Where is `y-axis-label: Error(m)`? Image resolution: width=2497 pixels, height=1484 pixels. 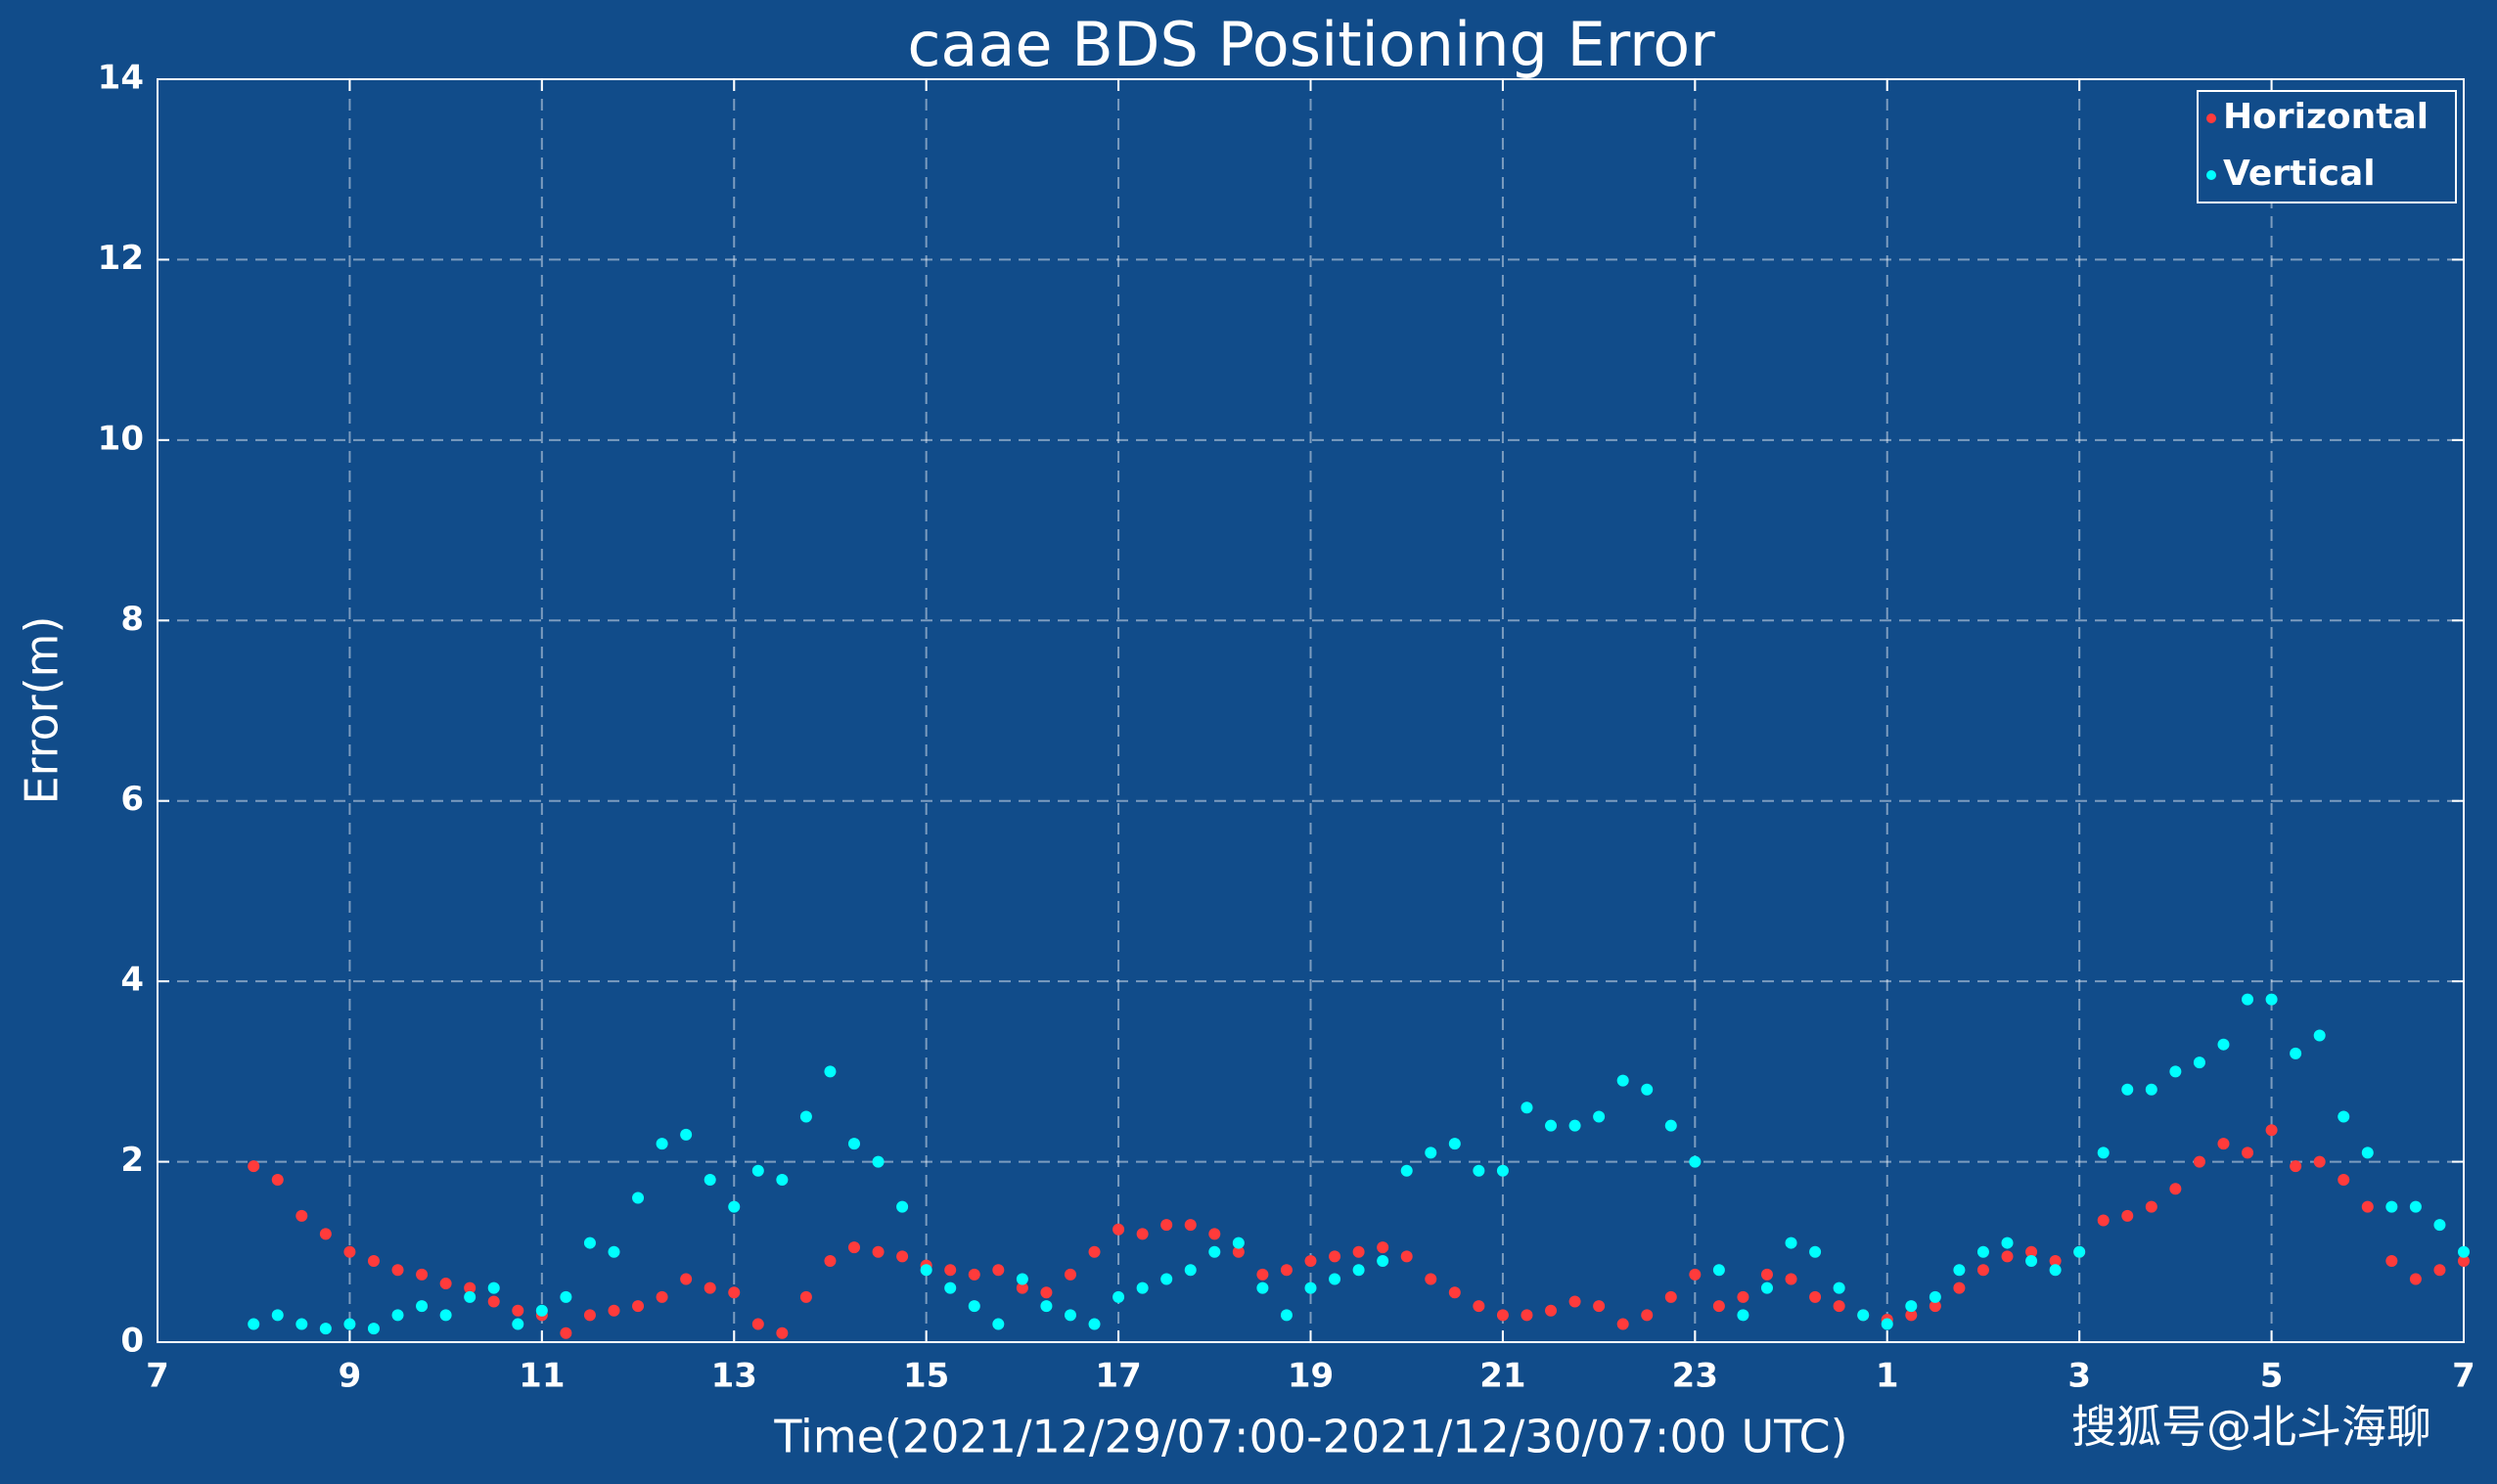 y-axis-label: Error(m) is located at coordinates (42, 710).